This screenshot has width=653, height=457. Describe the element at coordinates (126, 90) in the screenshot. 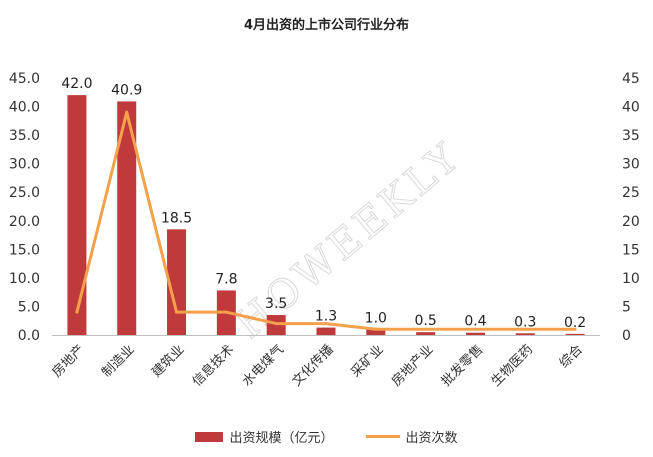

I see `bar-data-label: 40.9` at that location.